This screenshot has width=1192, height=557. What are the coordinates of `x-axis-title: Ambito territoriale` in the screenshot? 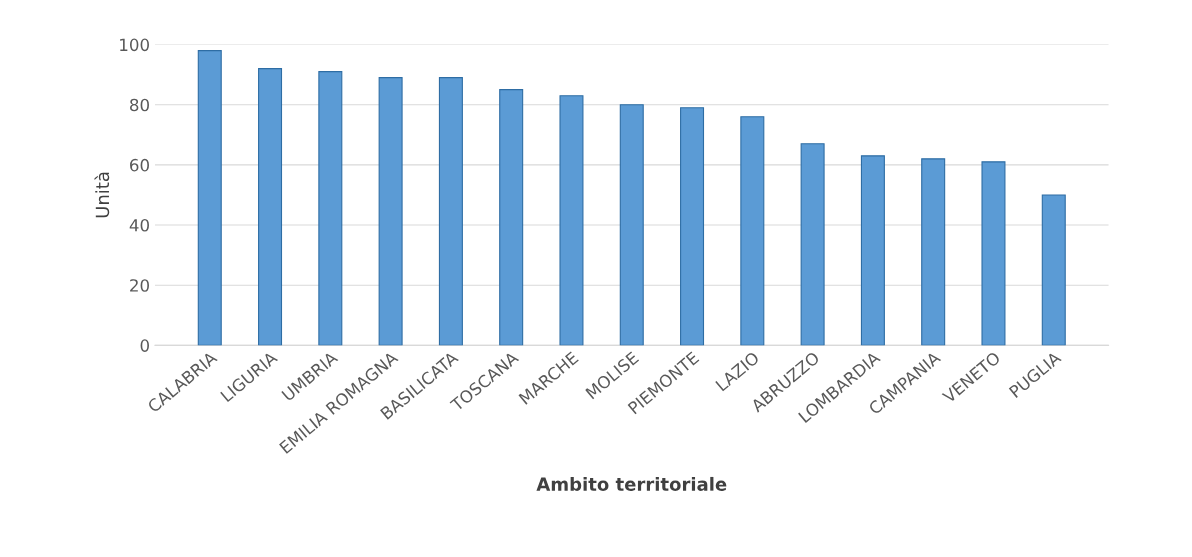 It's located at (631, 483).